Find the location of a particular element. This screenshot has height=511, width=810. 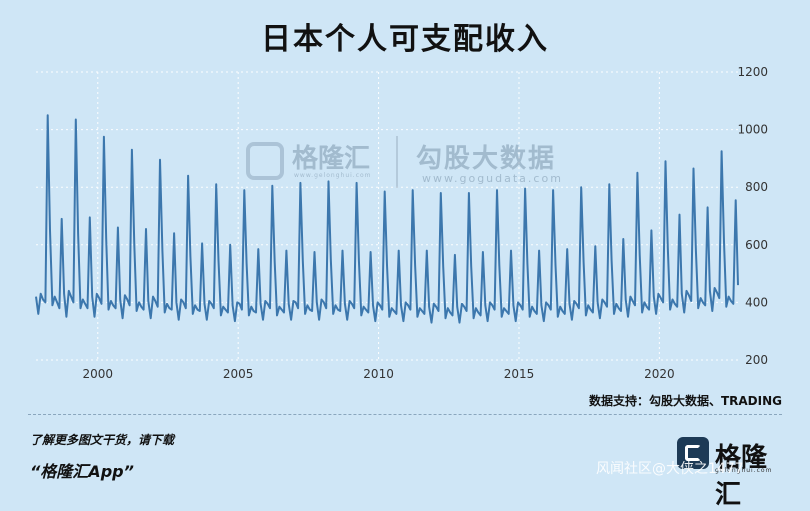

watermark-brand-2: 勾股大数据 is located at coordinates (486, 159).